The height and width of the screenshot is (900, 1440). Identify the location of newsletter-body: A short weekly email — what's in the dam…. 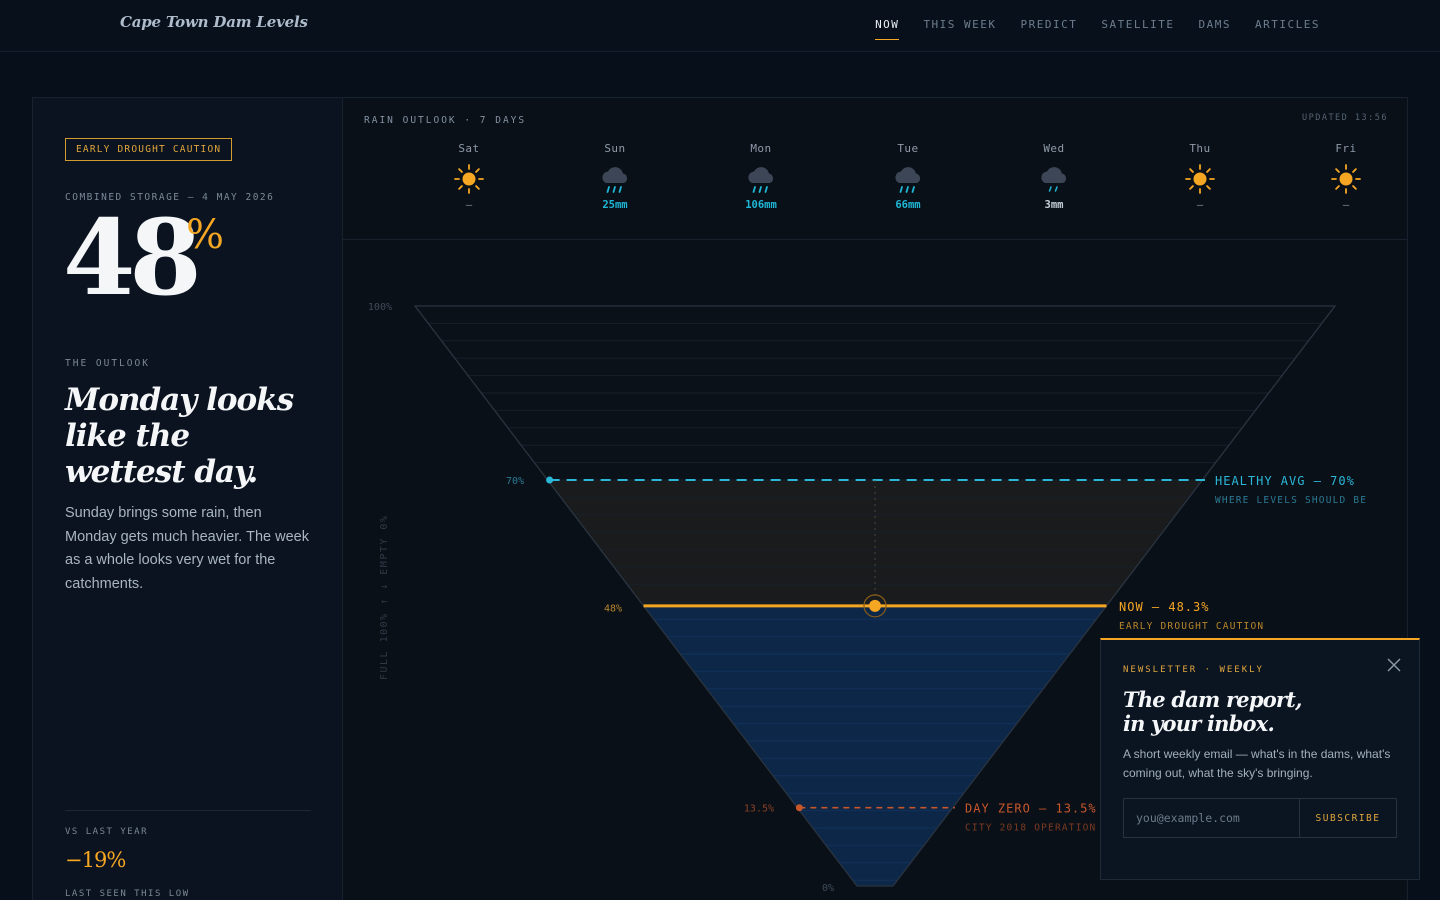
(1257, 763).